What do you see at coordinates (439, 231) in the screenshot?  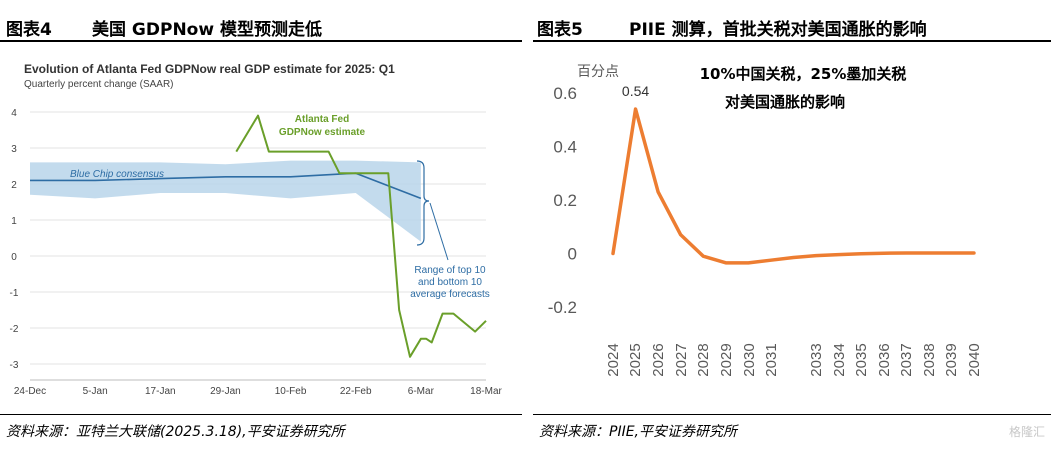 I see `range-leader-line` at bounding box center [439, 231].